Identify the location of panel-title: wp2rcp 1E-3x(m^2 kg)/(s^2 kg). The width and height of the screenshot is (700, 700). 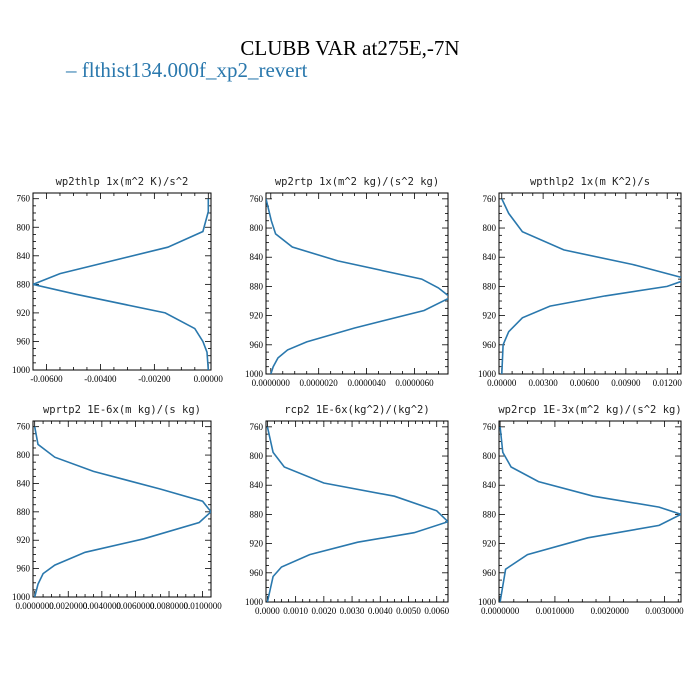
(589, 410).